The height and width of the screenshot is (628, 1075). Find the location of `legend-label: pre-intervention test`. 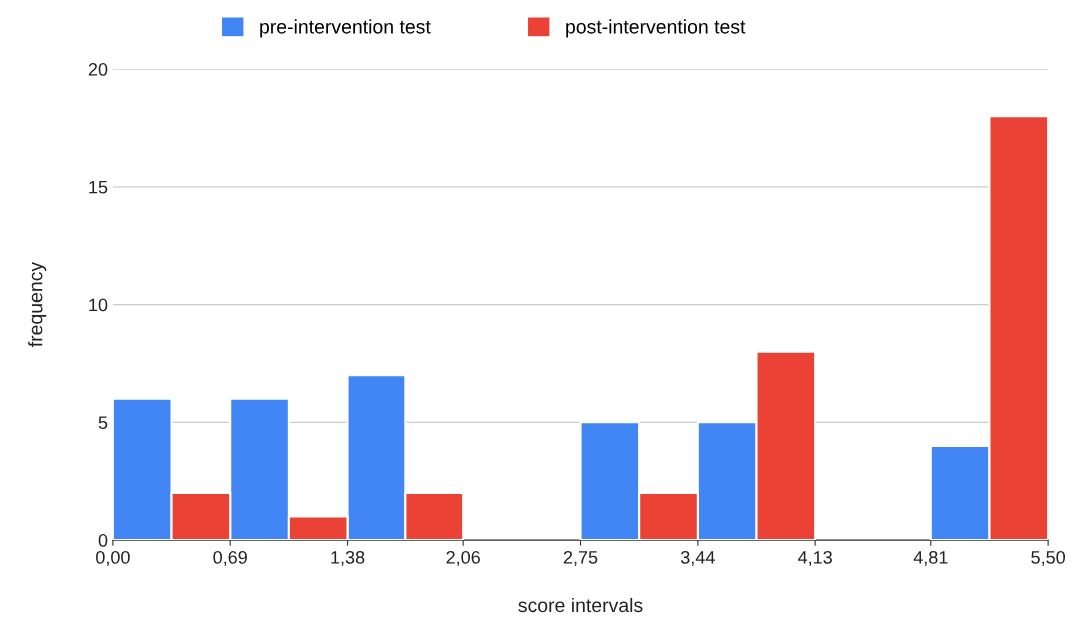

legend-label: pre-intervention test is located at coordinates (345, 28).